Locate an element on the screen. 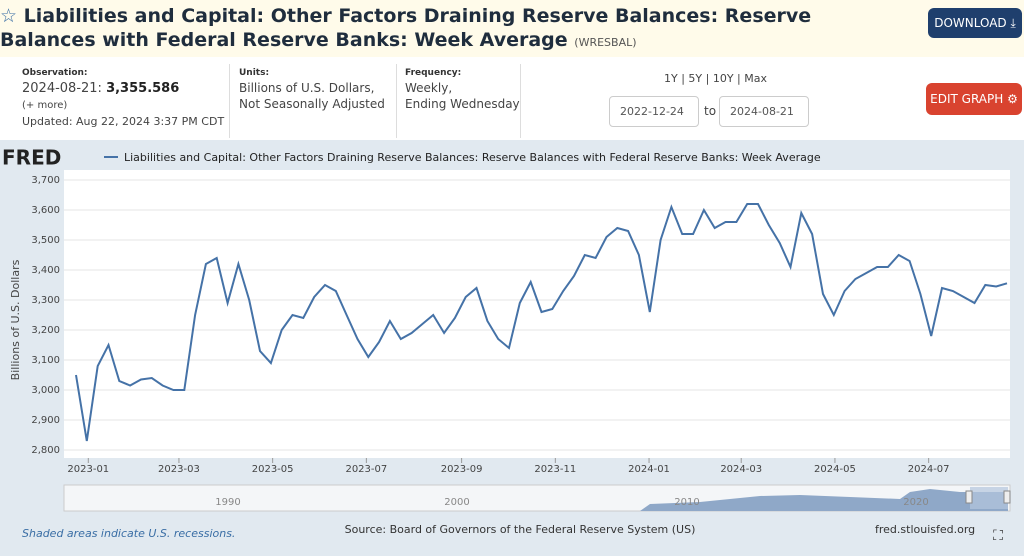 The height and width of the screenshot is (556, 1024). observation-label: Observation: is located at coordinates (55, 73).